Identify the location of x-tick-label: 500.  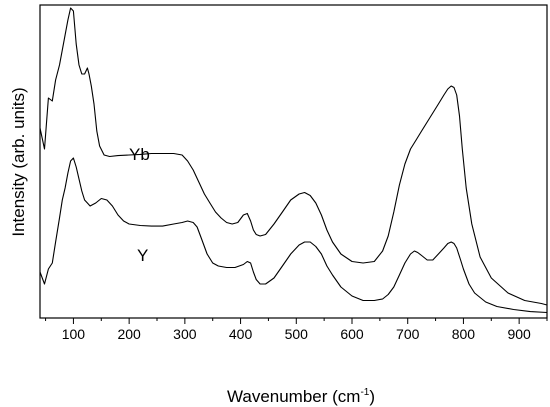
(297, 334).